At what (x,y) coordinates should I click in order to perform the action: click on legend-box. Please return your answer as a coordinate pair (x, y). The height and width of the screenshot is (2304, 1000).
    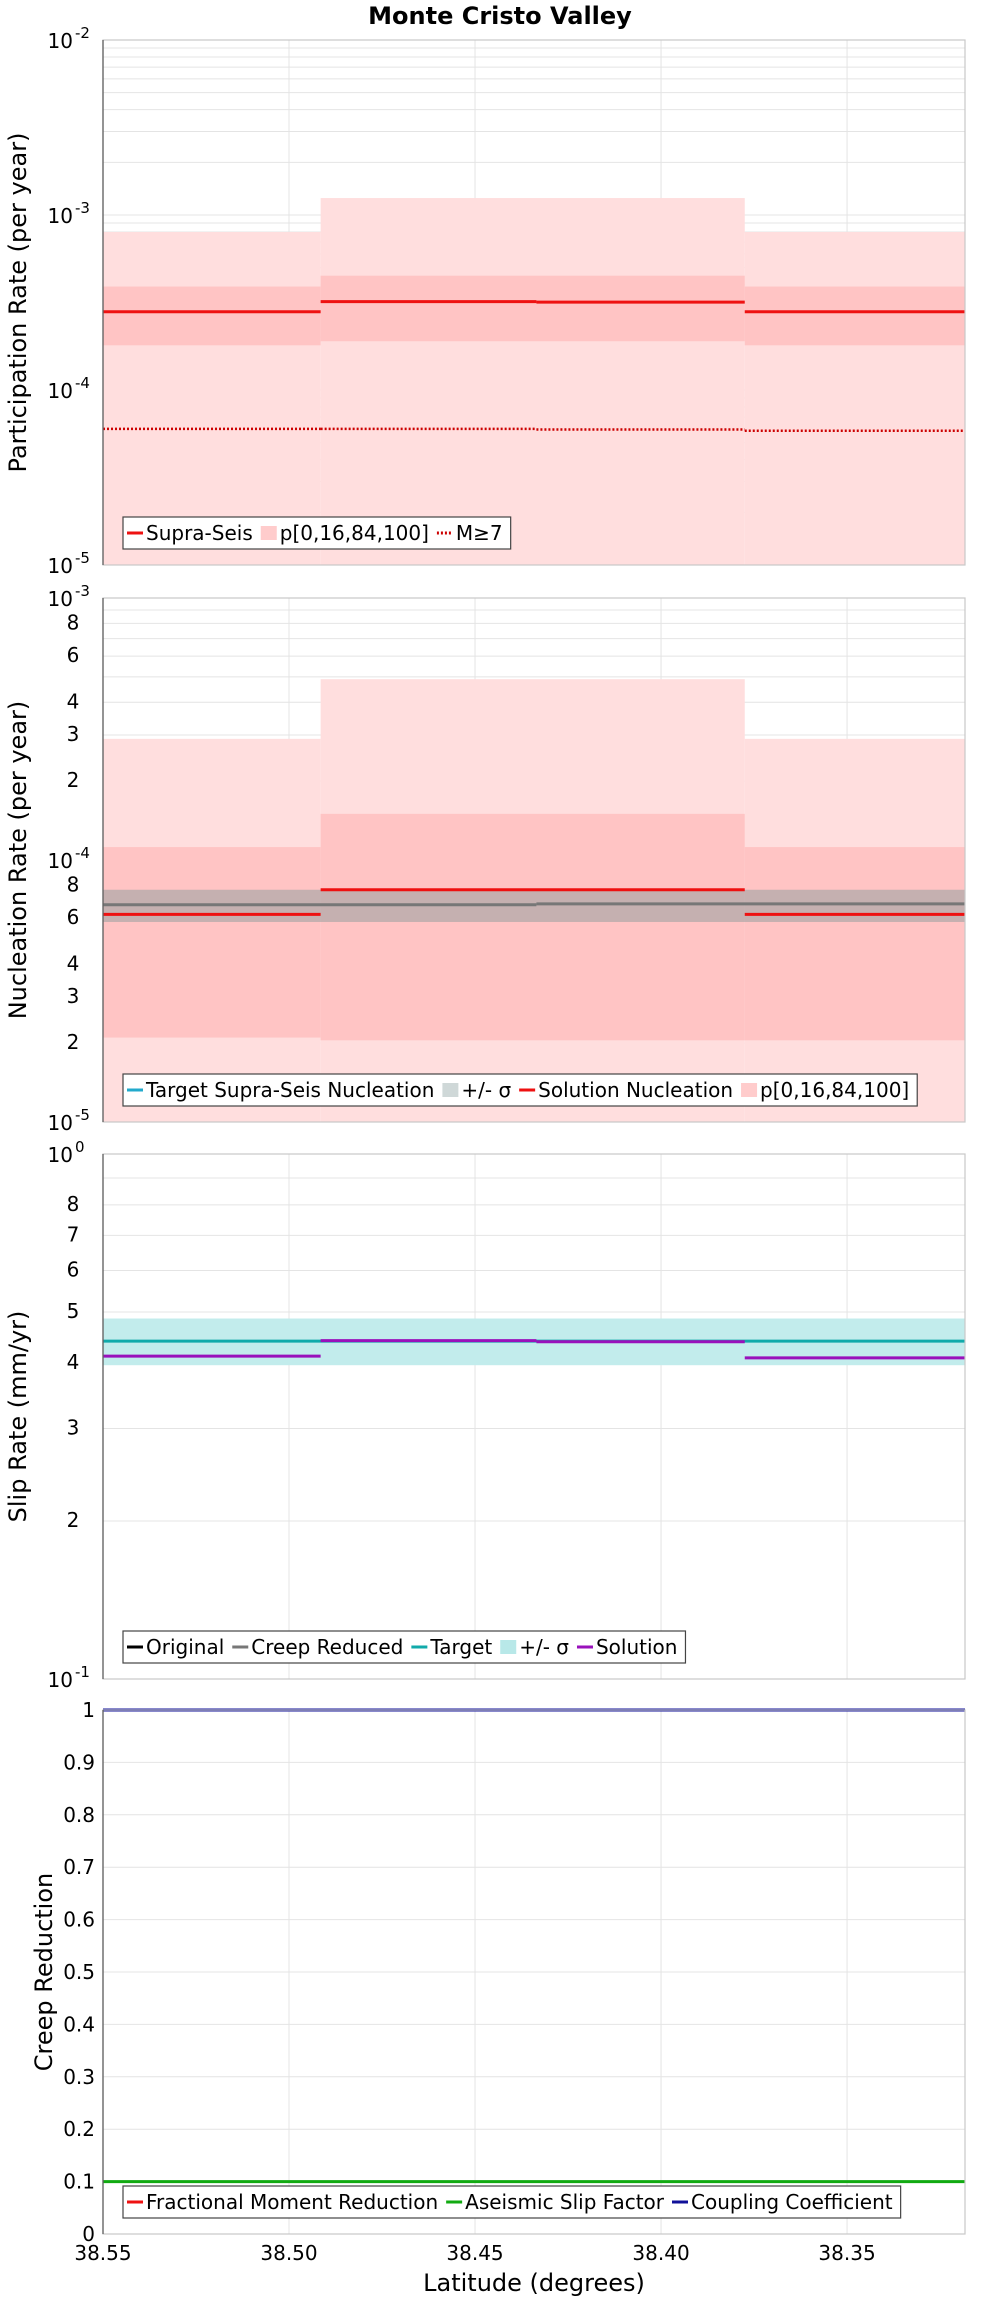
    Looking at the image, I should click on (512, 2202).